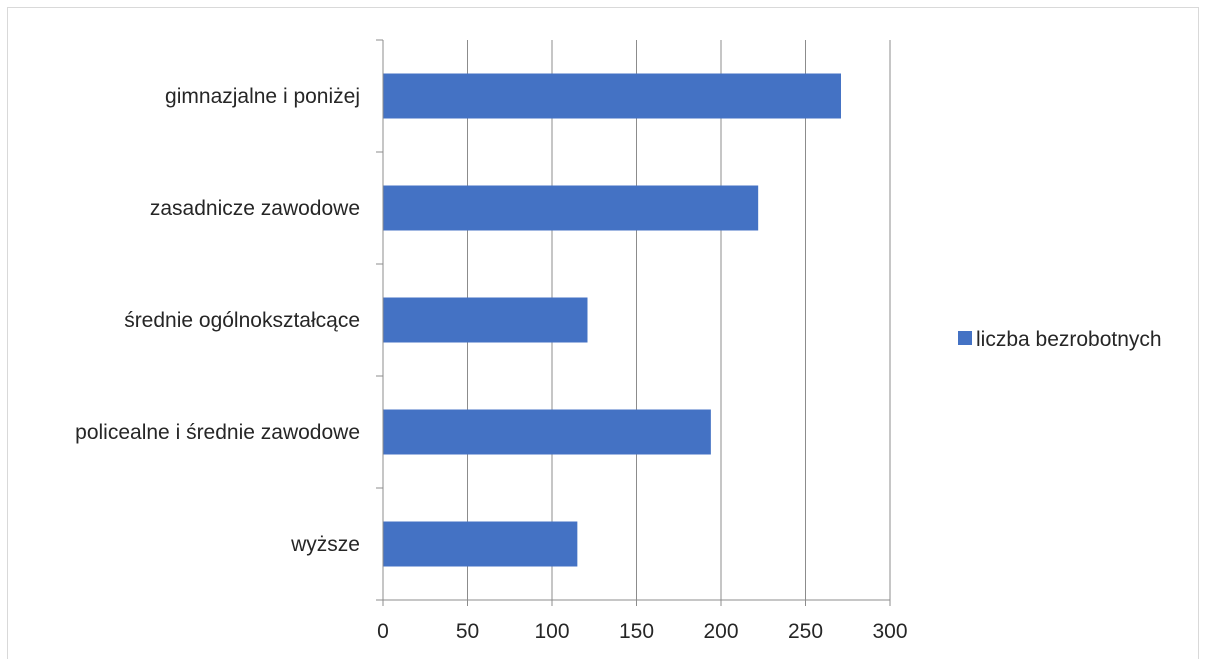 Image resolution: width=1206 pixels, height=659 pixels. What do you see at coordinates (262, 96) in the screenshot?
I see `category-label: gimnazjalne i poniżej` at bounding box center [262, 96].